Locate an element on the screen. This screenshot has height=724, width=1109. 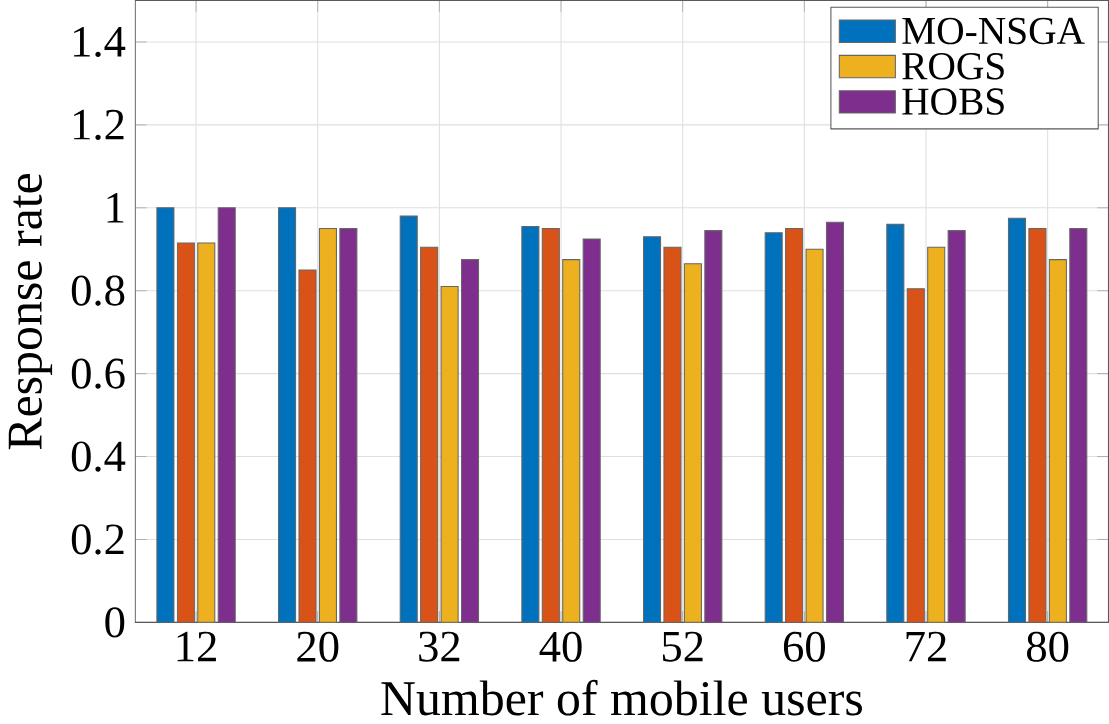
legend-label: ROGS is located at coordinates (953, 66).